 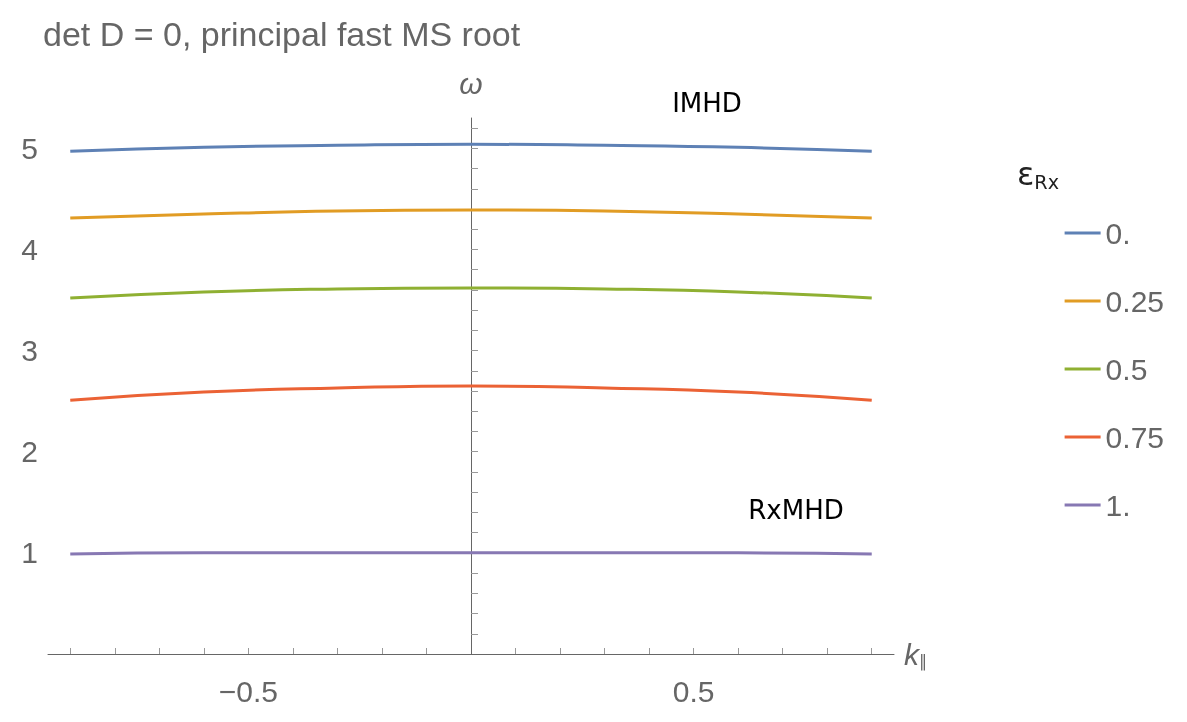 What do you see at coordinates (1134, 437) in the screenshot?
I see `legend-label: 0.75` at bounding box center [1134, 437].